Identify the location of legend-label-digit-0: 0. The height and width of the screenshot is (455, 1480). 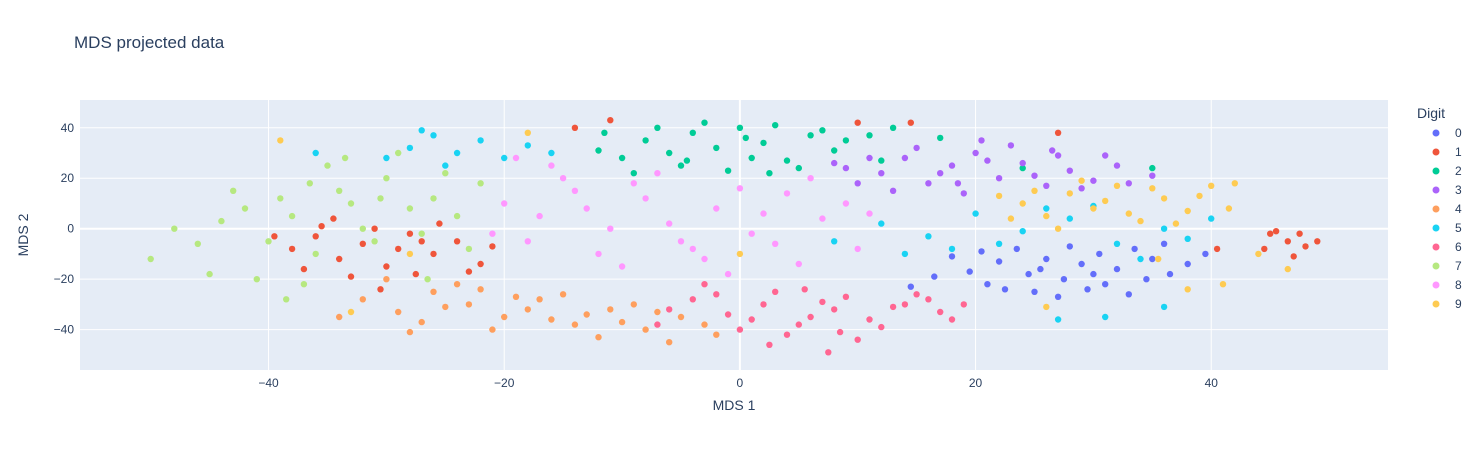
(1458, 133).